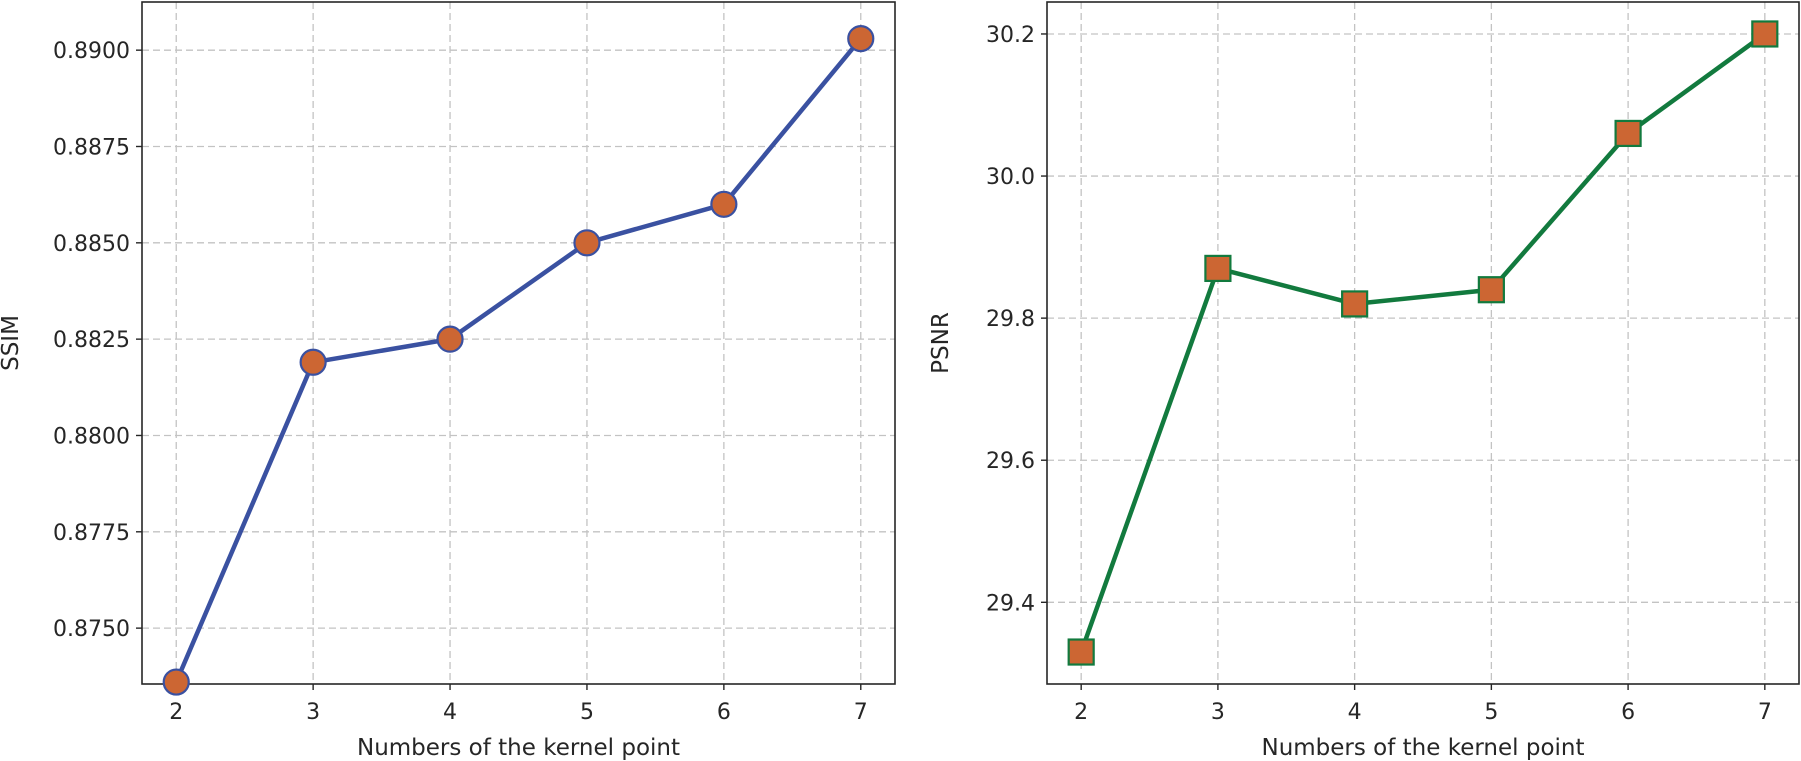 This screenshot has height=761, width=1801. Describe the element at coordinates (1765, 712) in the screenshot. I see `psnr-x-tick-label: 7` at that location.